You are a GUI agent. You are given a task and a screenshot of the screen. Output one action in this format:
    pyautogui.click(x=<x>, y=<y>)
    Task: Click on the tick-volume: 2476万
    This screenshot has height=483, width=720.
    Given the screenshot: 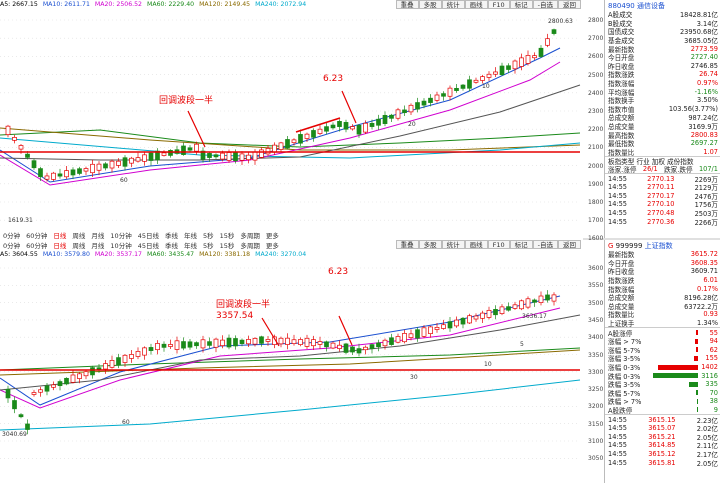 What is the action you would take?
    pyautogui.click(x=706, y=196)
    